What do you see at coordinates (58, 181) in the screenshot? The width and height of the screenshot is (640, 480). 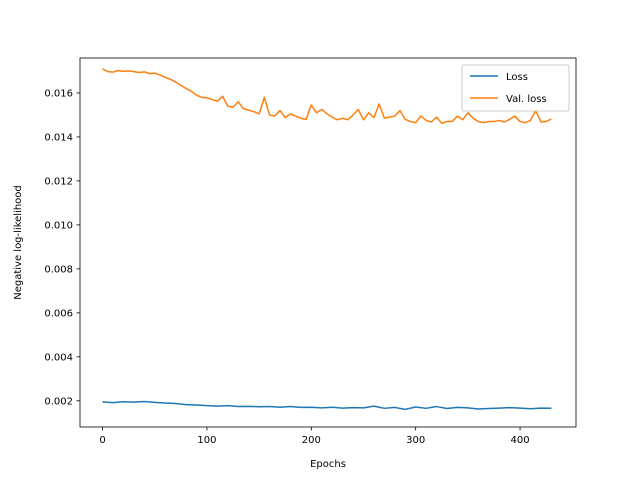 I see `y-tick-label: 0.012` at bounding box center [58, 181].